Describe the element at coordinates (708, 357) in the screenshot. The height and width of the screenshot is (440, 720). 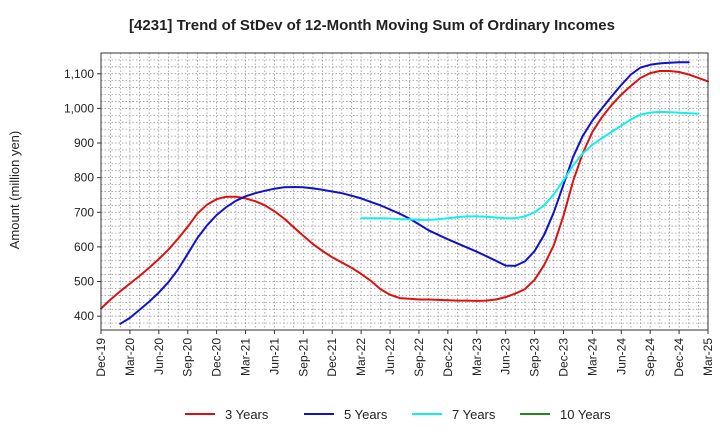
I see `x-tick-label: Mar-25` at that location.